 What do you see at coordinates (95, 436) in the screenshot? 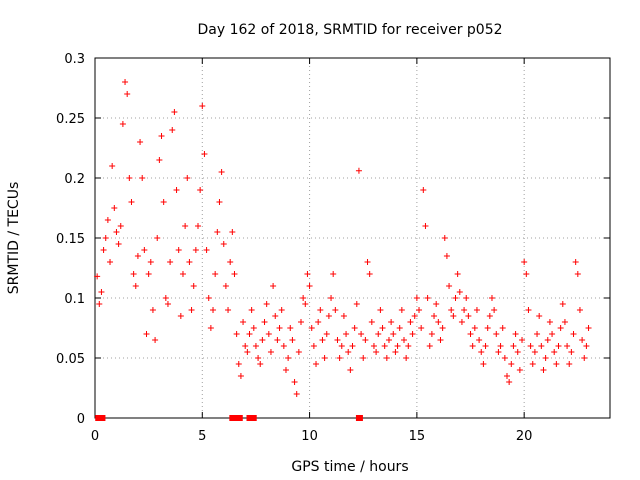
I see `x-tick-label: 0` at bounding box center [95, 436].